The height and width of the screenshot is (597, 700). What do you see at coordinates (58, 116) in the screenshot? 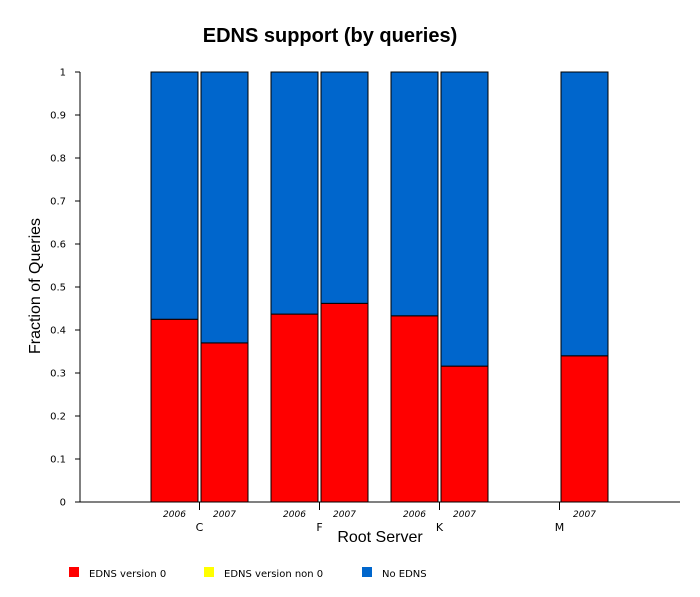
I see `y-tick-label: 0.9` at bounding box center [58, 116].